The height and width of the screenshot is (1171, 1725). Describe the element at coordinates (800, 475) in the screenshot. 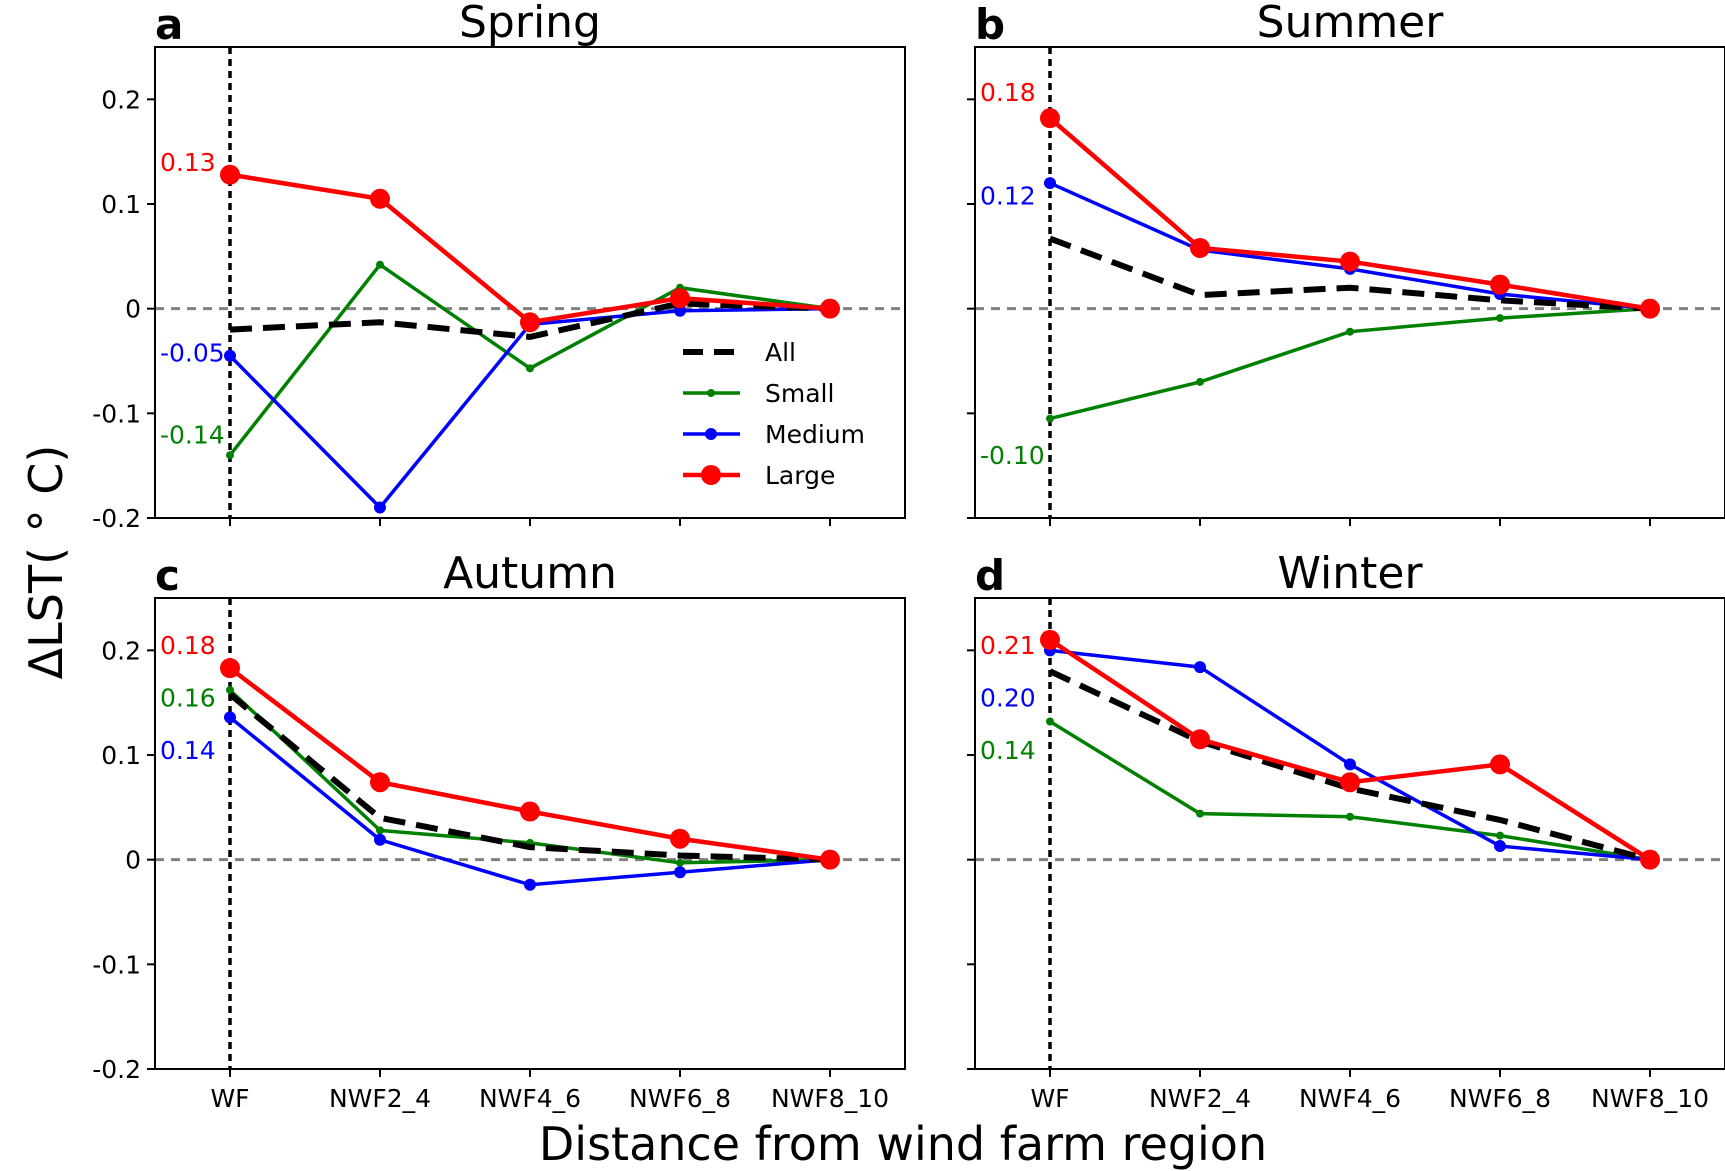

I see `legend-label-large: Large` at that location.